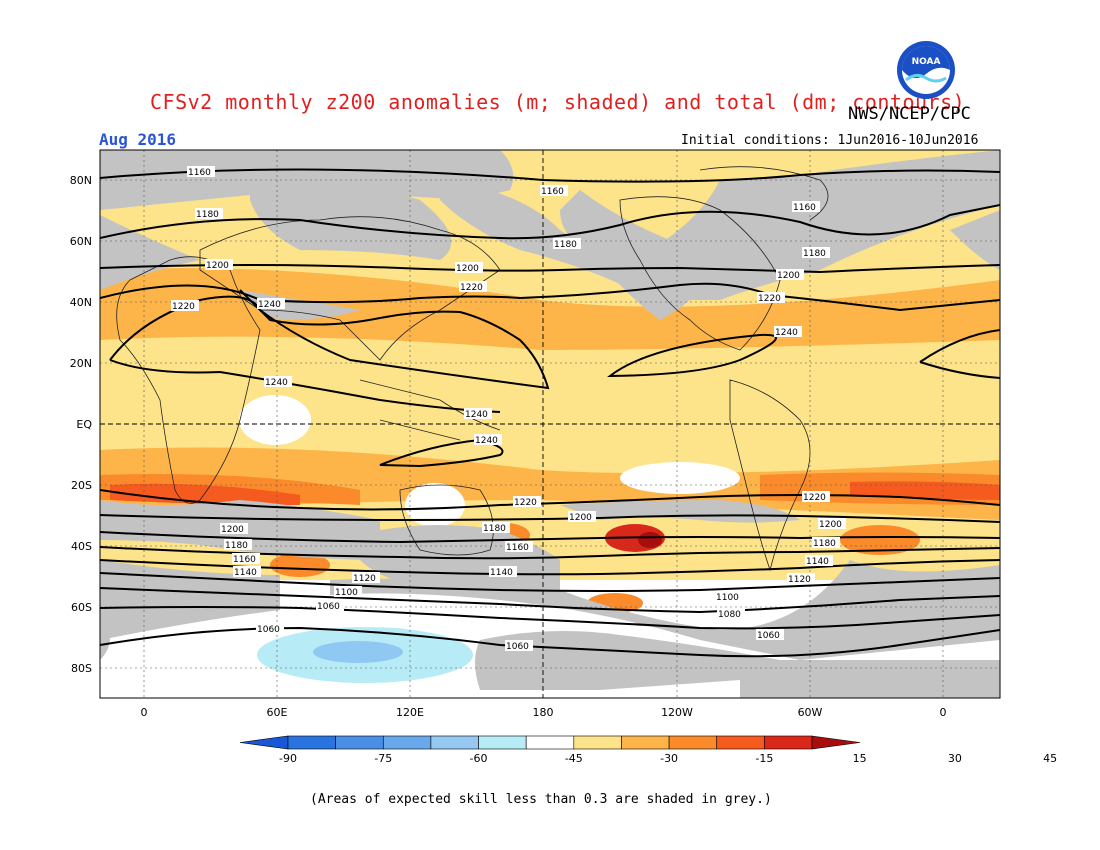 The height and width of the screenshot is (850, 1100). I want to click on colorbar-tick-label: 15, so click(860, 758).